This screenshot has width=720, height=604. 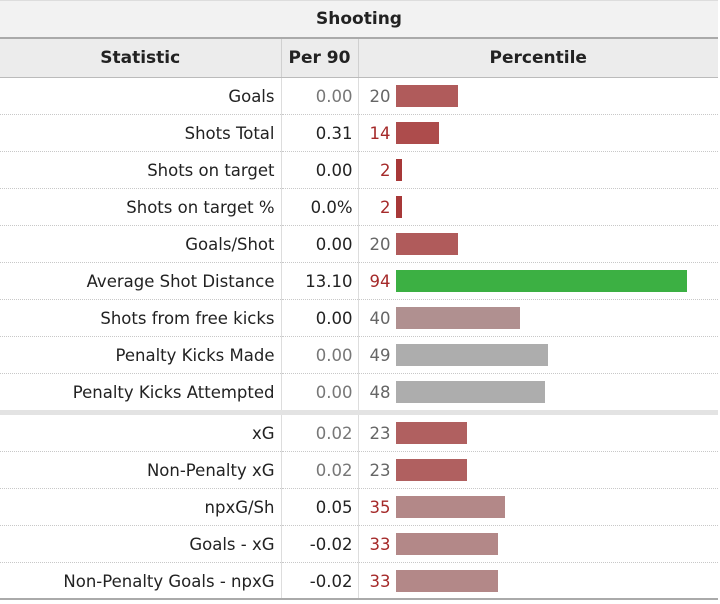 I want to click on percentile-cell: 94, so click(x=538, y=281).